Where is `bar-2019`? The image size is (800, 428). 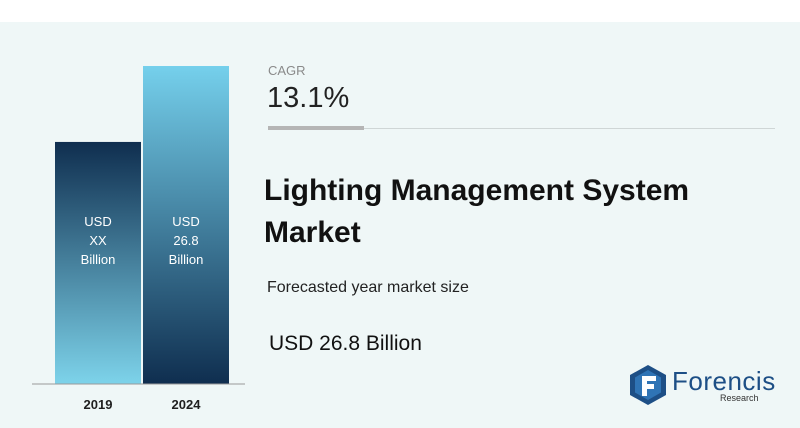 bar-2019 is located at coordinates (98, 262).